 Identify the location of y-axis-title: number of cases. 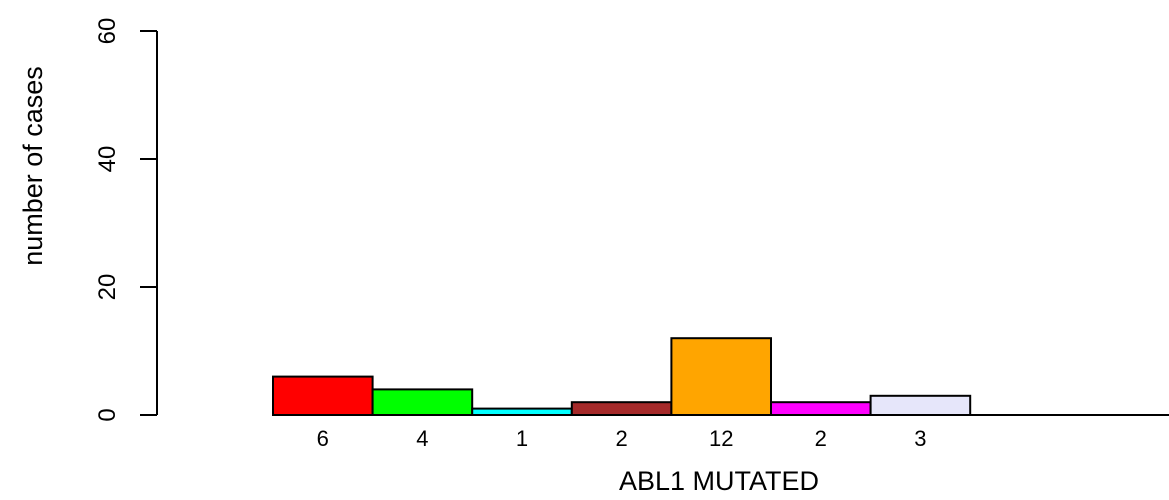
(33, 166).